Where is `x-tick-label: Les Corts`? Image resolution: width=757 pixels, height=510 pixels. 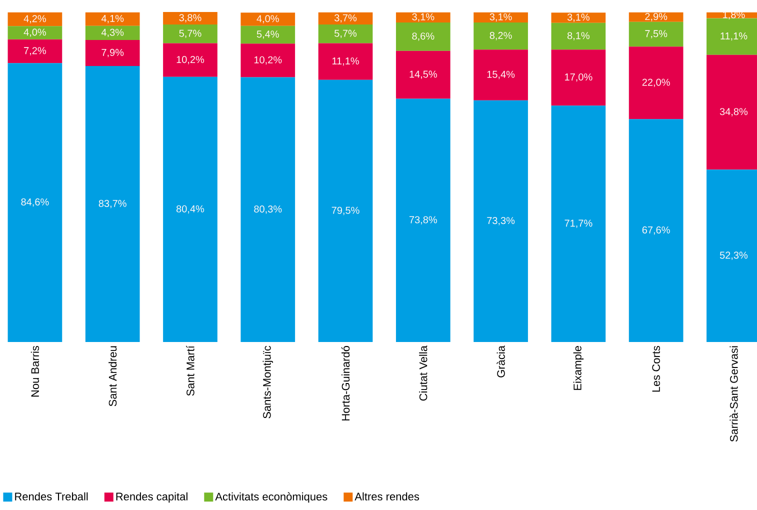
x-tick-label: Les Corts is located at coordinates (656, 369).